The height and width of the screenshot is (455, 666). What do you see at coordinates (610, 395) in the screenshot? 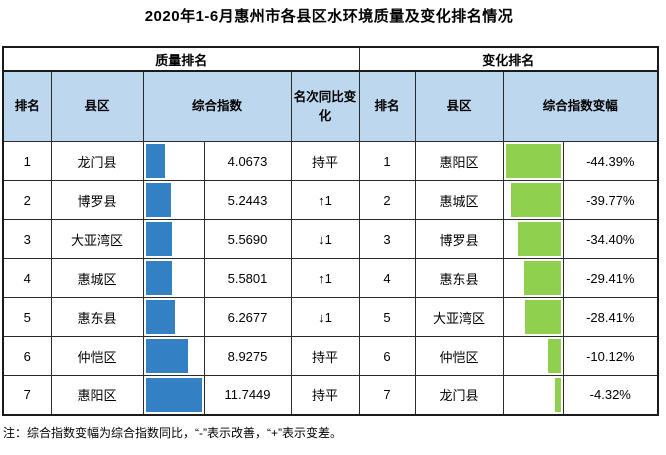
I see `change-delta-value: -4.32%` at bounding box center [610, 395].